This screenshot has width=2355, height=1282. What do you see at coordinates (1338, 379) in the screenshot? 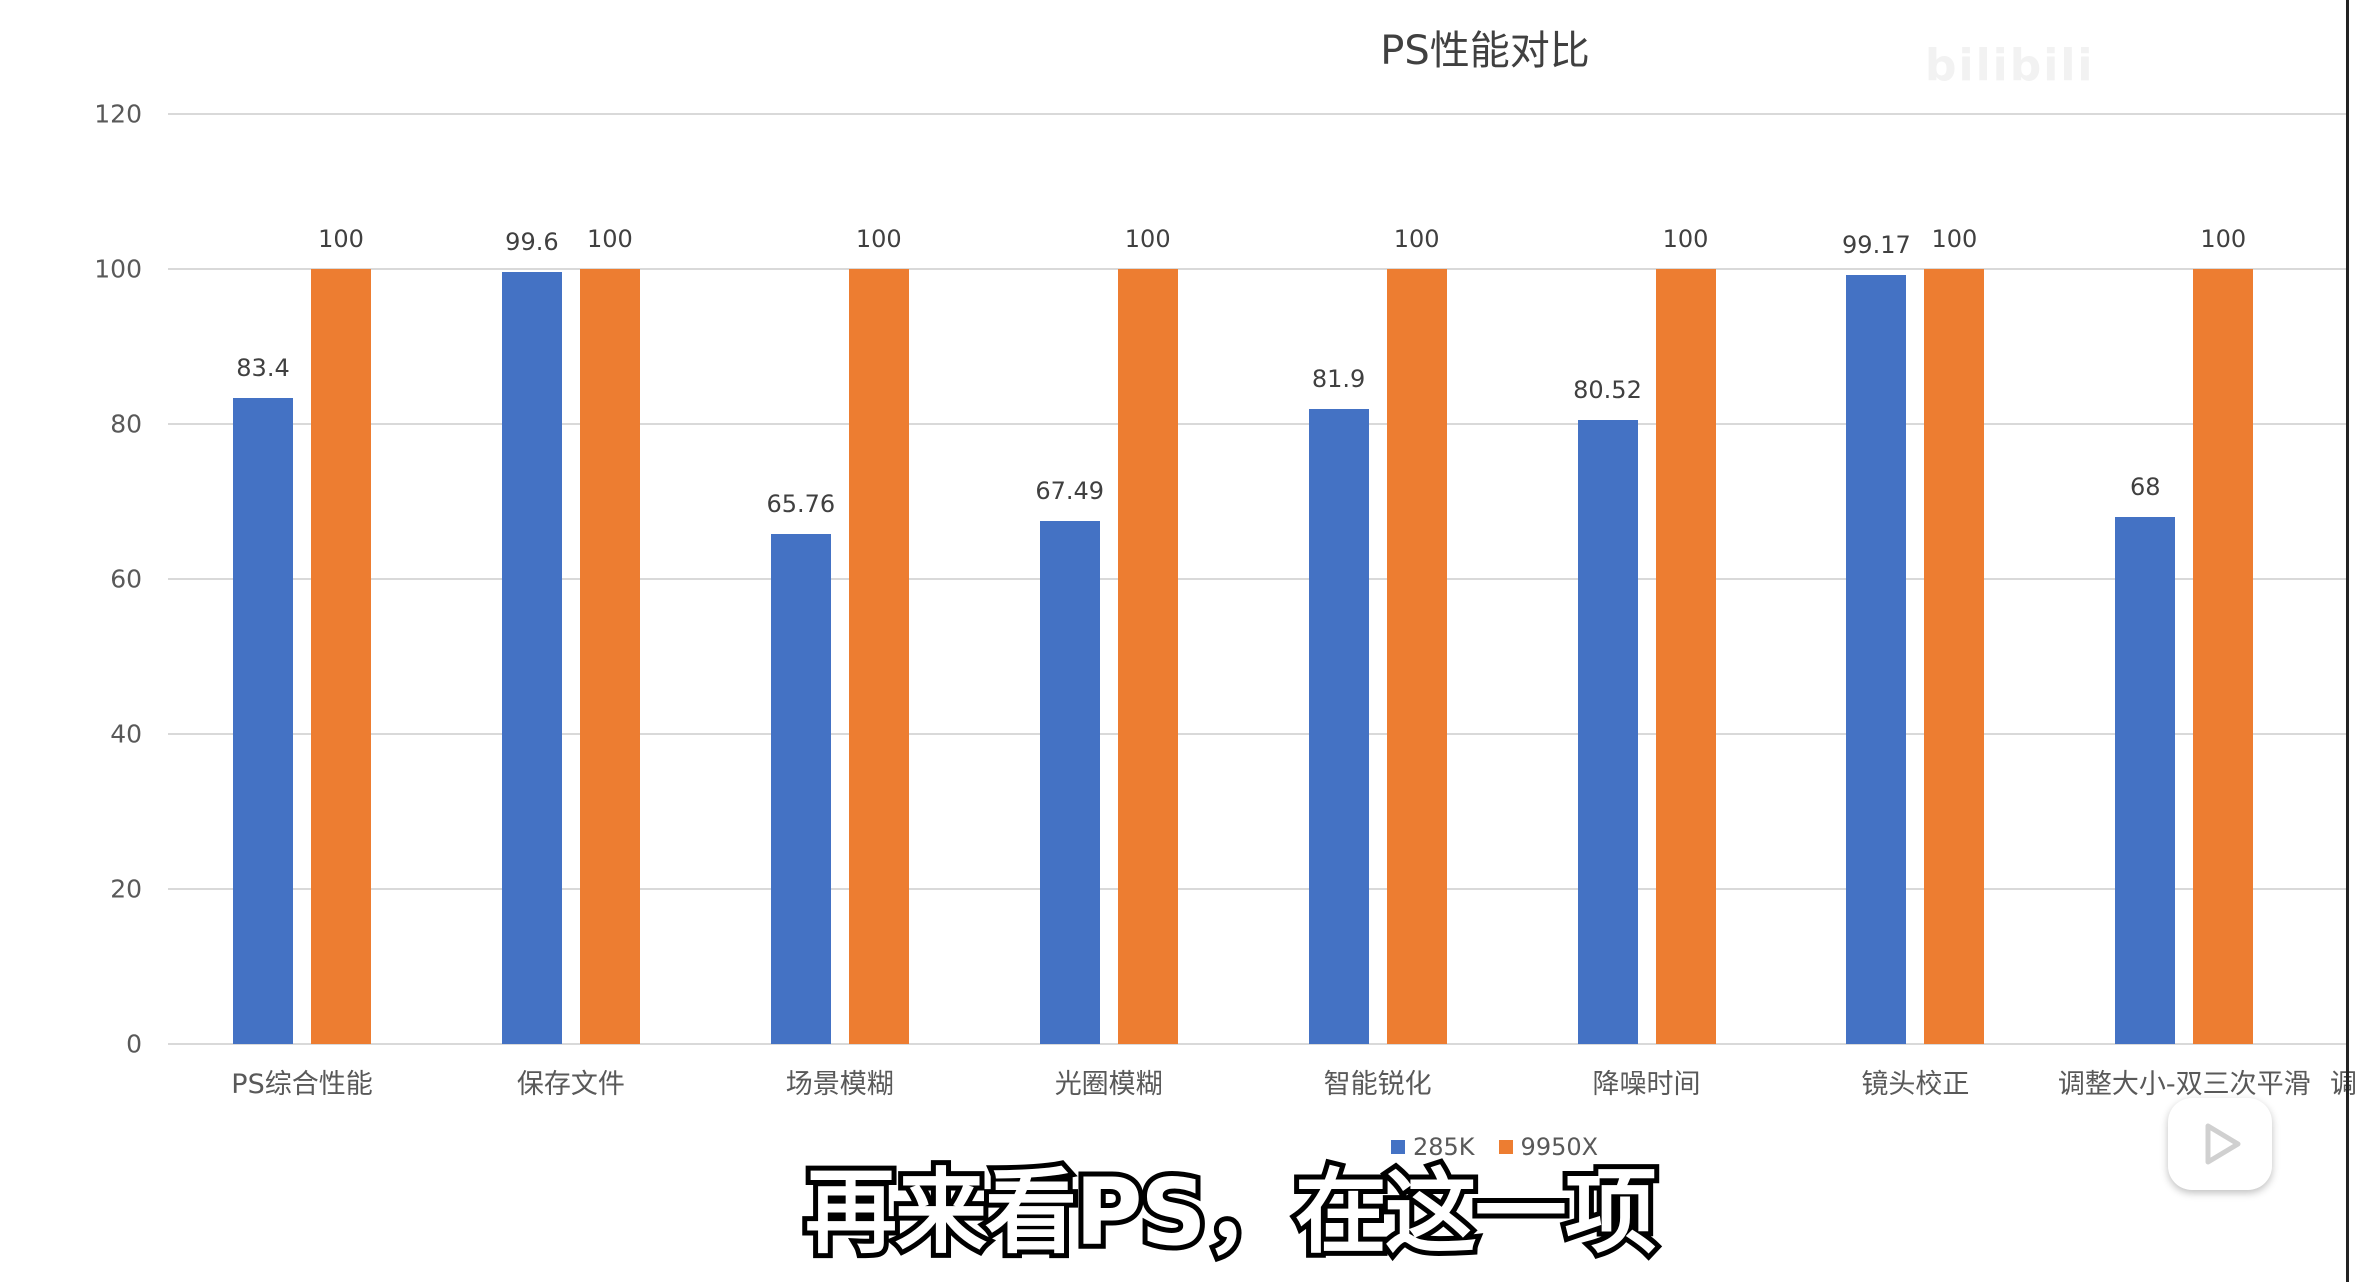
I see `data-label: 81.9` at bounding box center [1338, 379].